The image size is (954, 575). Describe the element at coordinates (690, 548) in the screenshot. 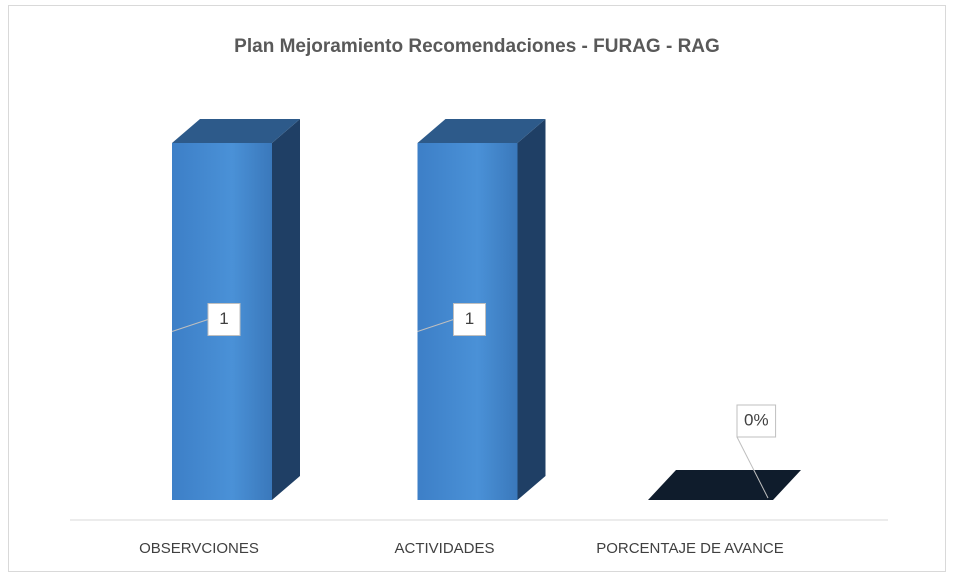

I see `x-tick-label: PORCENTAJE DE AVANCE` at that location.